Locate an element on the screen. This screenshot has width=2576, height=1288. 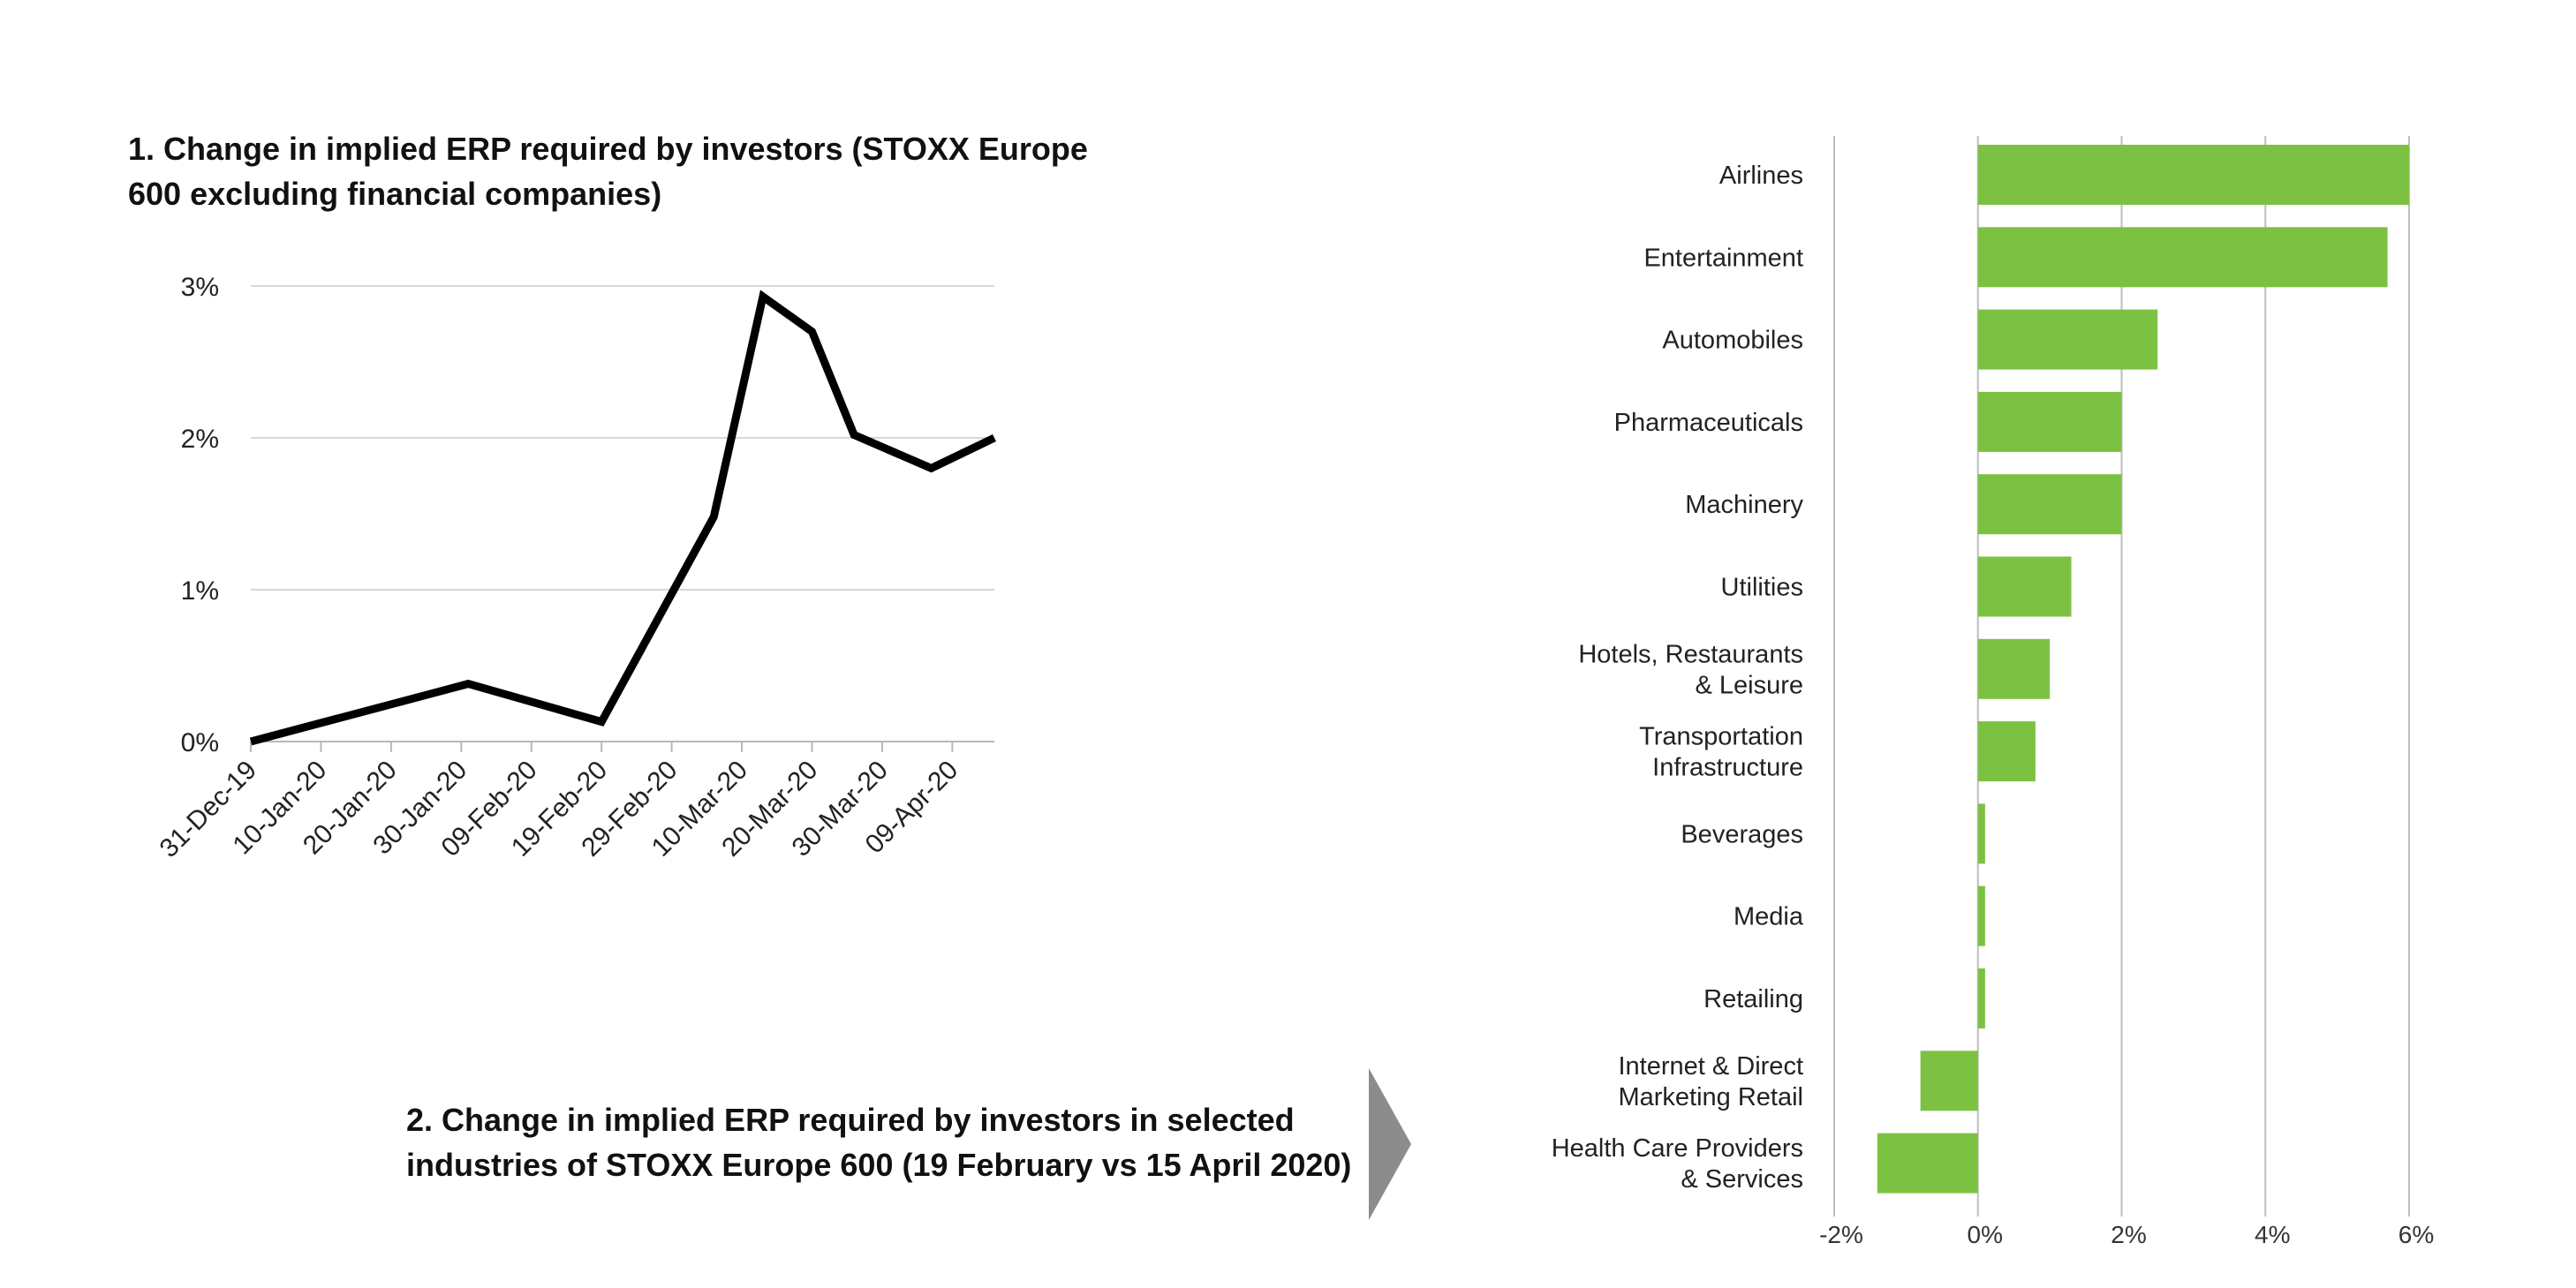
bar-category-label: Utilities is located at coordinates (1762, 588).